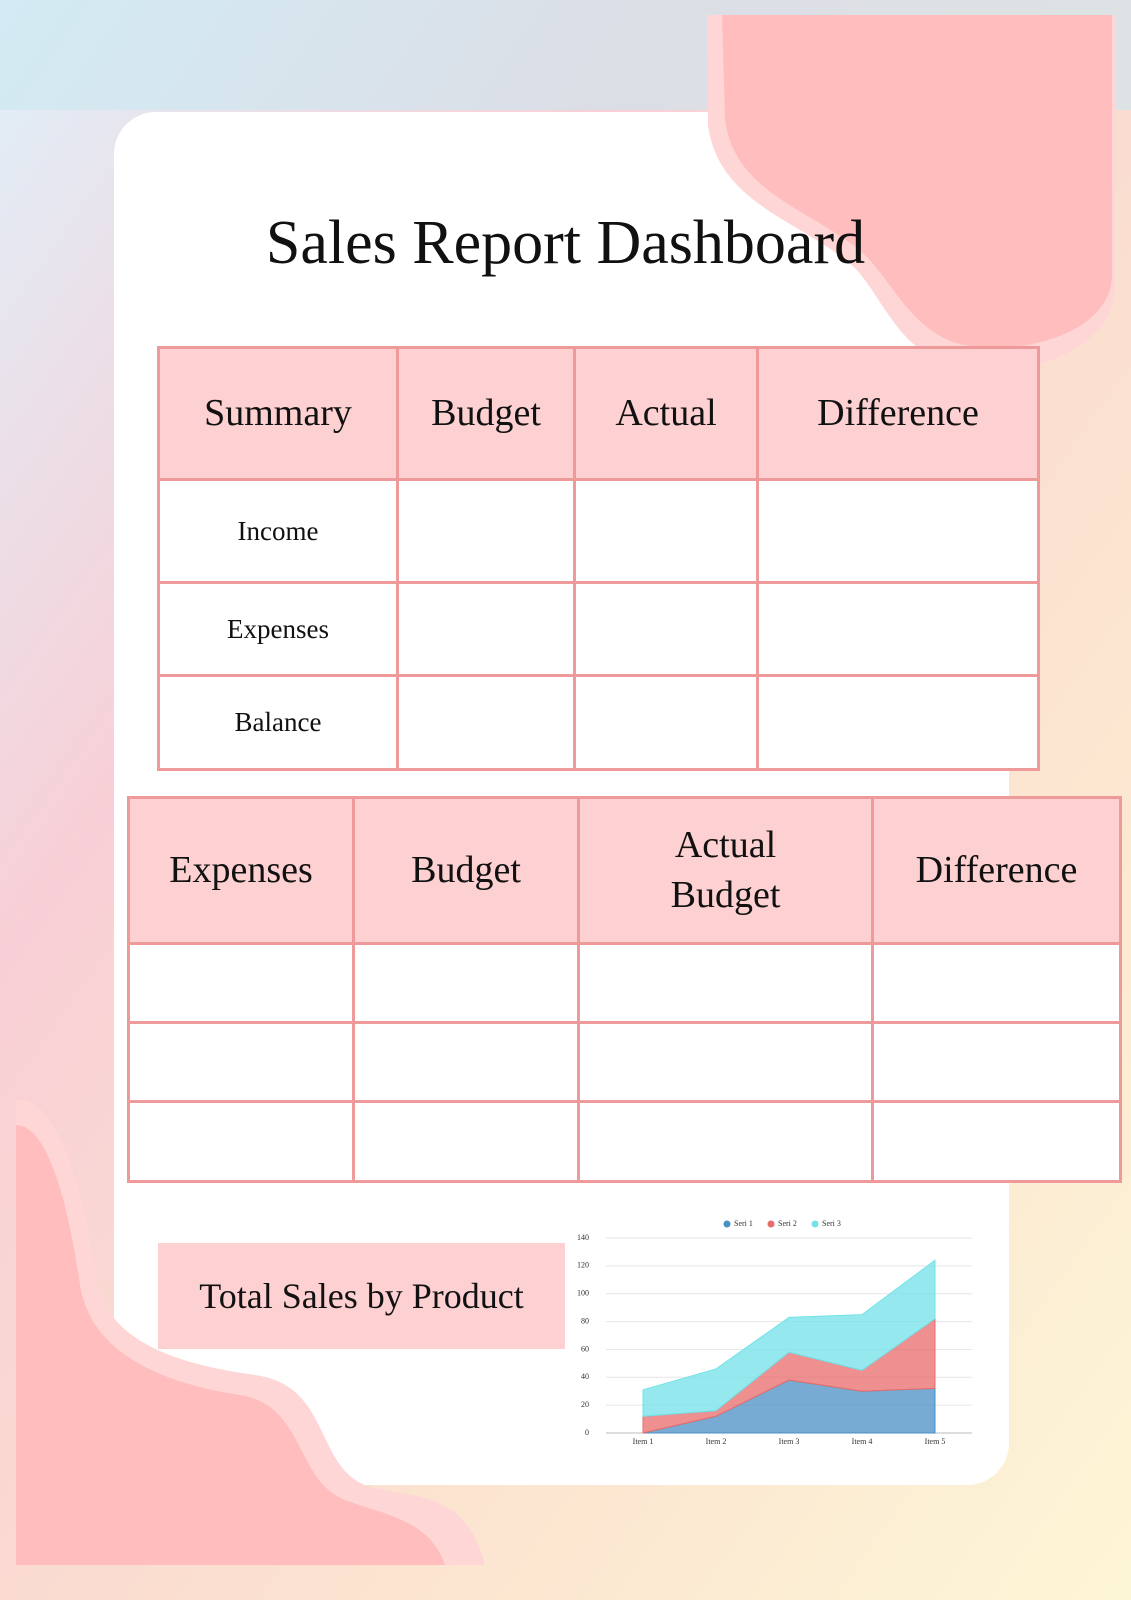 The width and height of the screenshot is (1131, 1600). I want to click on table-row: Expenses, so click(598, 629).